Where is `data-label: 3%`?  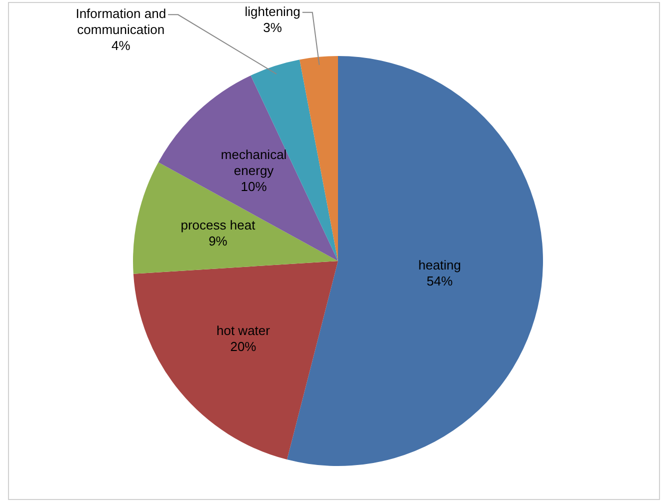
data-label: 3% is located at coordinates (272, 27).